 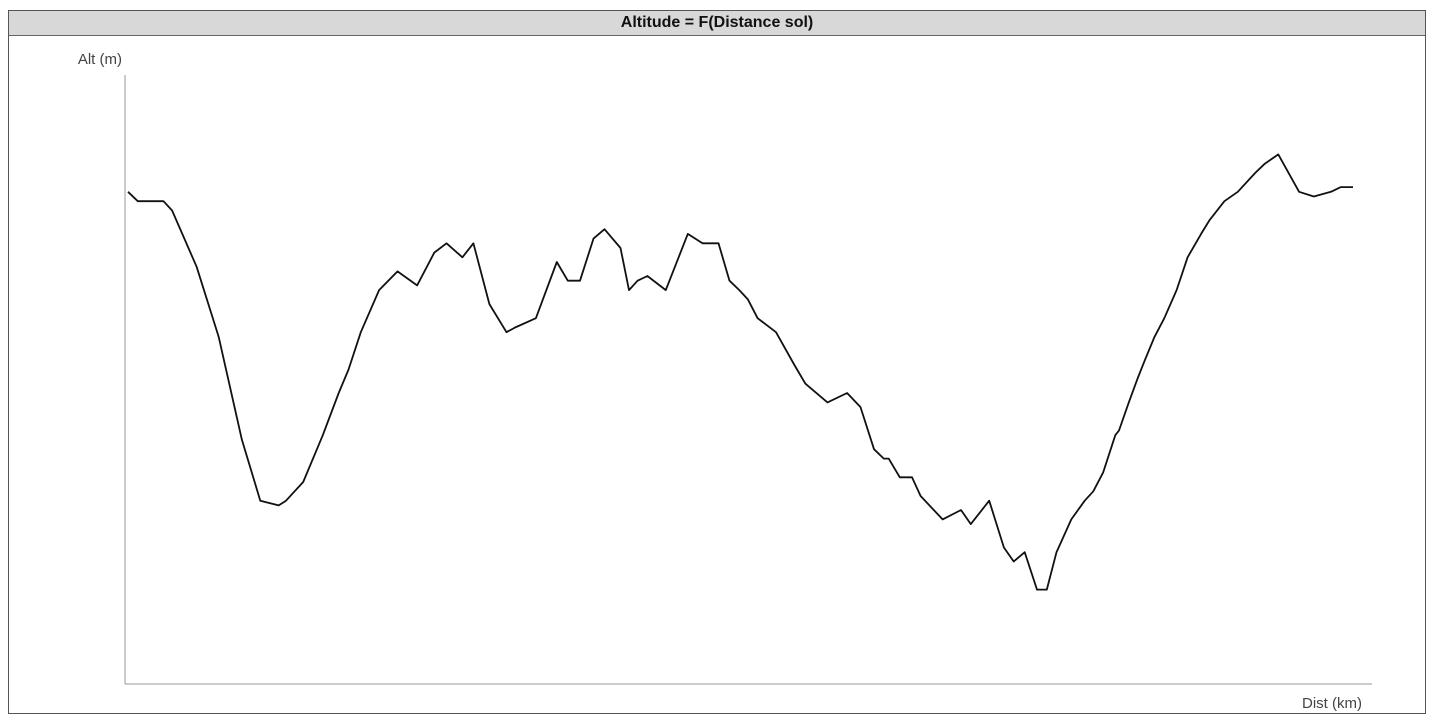 I want to click on y-axis-label: Alt (m), so click(x=100, y=59).